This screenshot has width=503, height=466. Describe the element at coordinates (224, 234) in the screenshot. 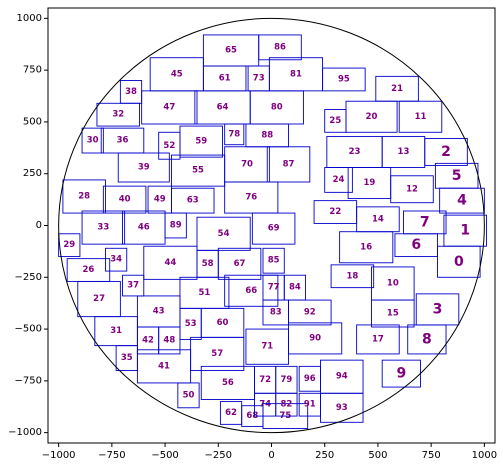

I see `box-label: 54` at that location.